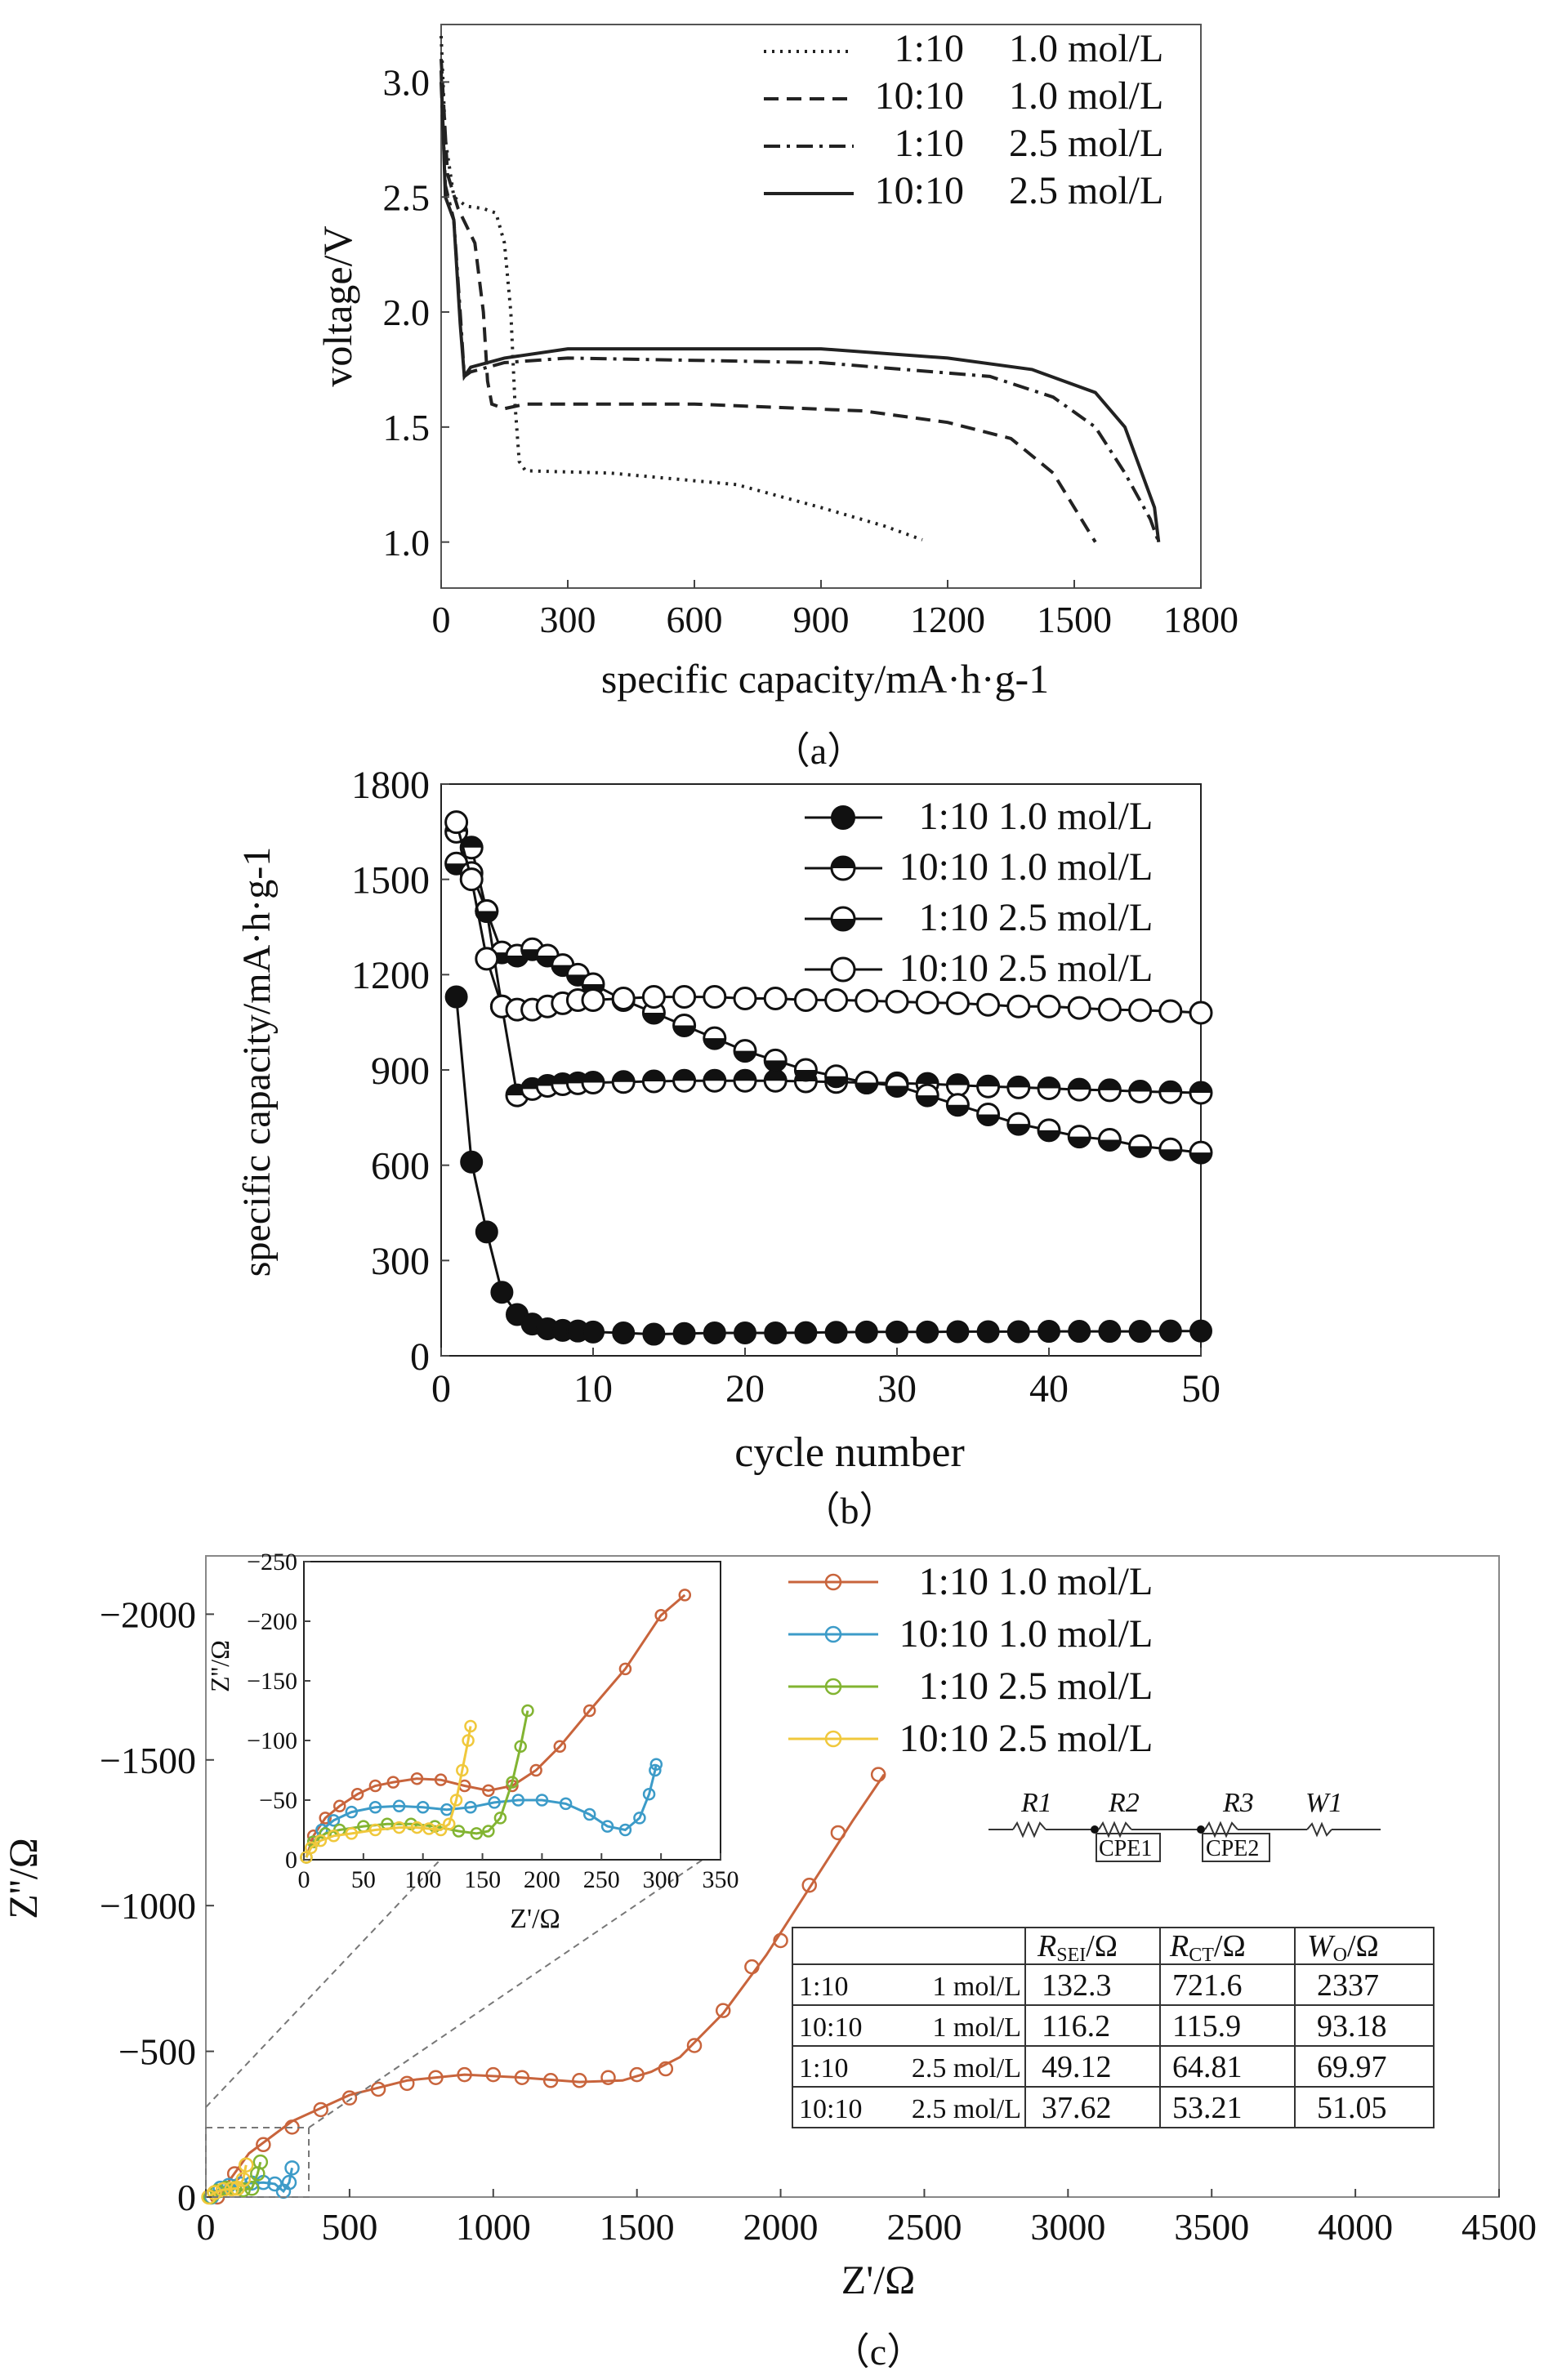 This screenshot has width=1544, height=2380. I want to click on legend-ratio-c-3: 1:10, so click(953, 1687).